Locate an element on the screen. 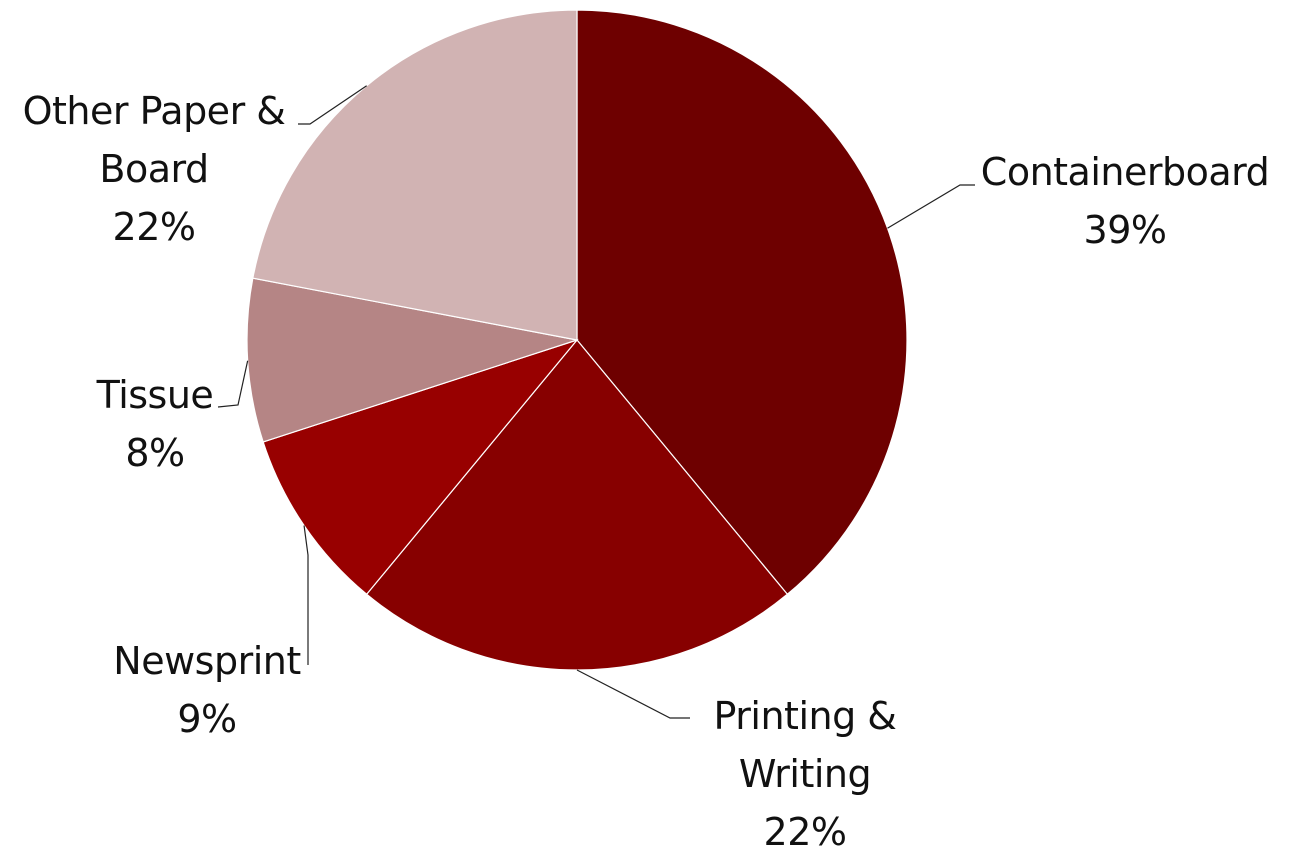  data-label-printing-writing-value: 22% is located at coordinates (805, 832).